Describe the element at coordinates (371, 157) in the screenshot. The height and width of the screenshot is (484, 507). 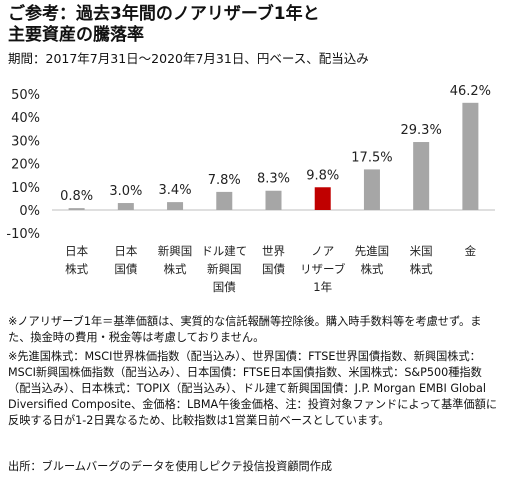
I see `data-label: 17.5%` at that location.